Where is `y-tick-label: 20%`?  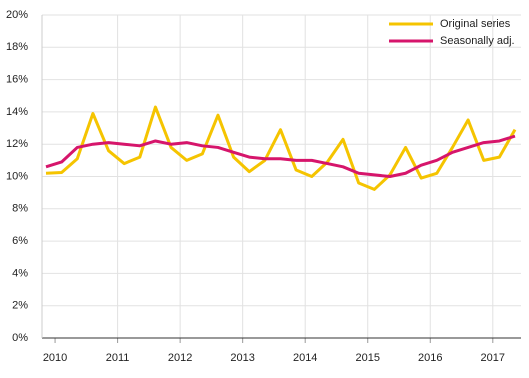
y-tick-label: 20% is located at coordinates (17, 15).